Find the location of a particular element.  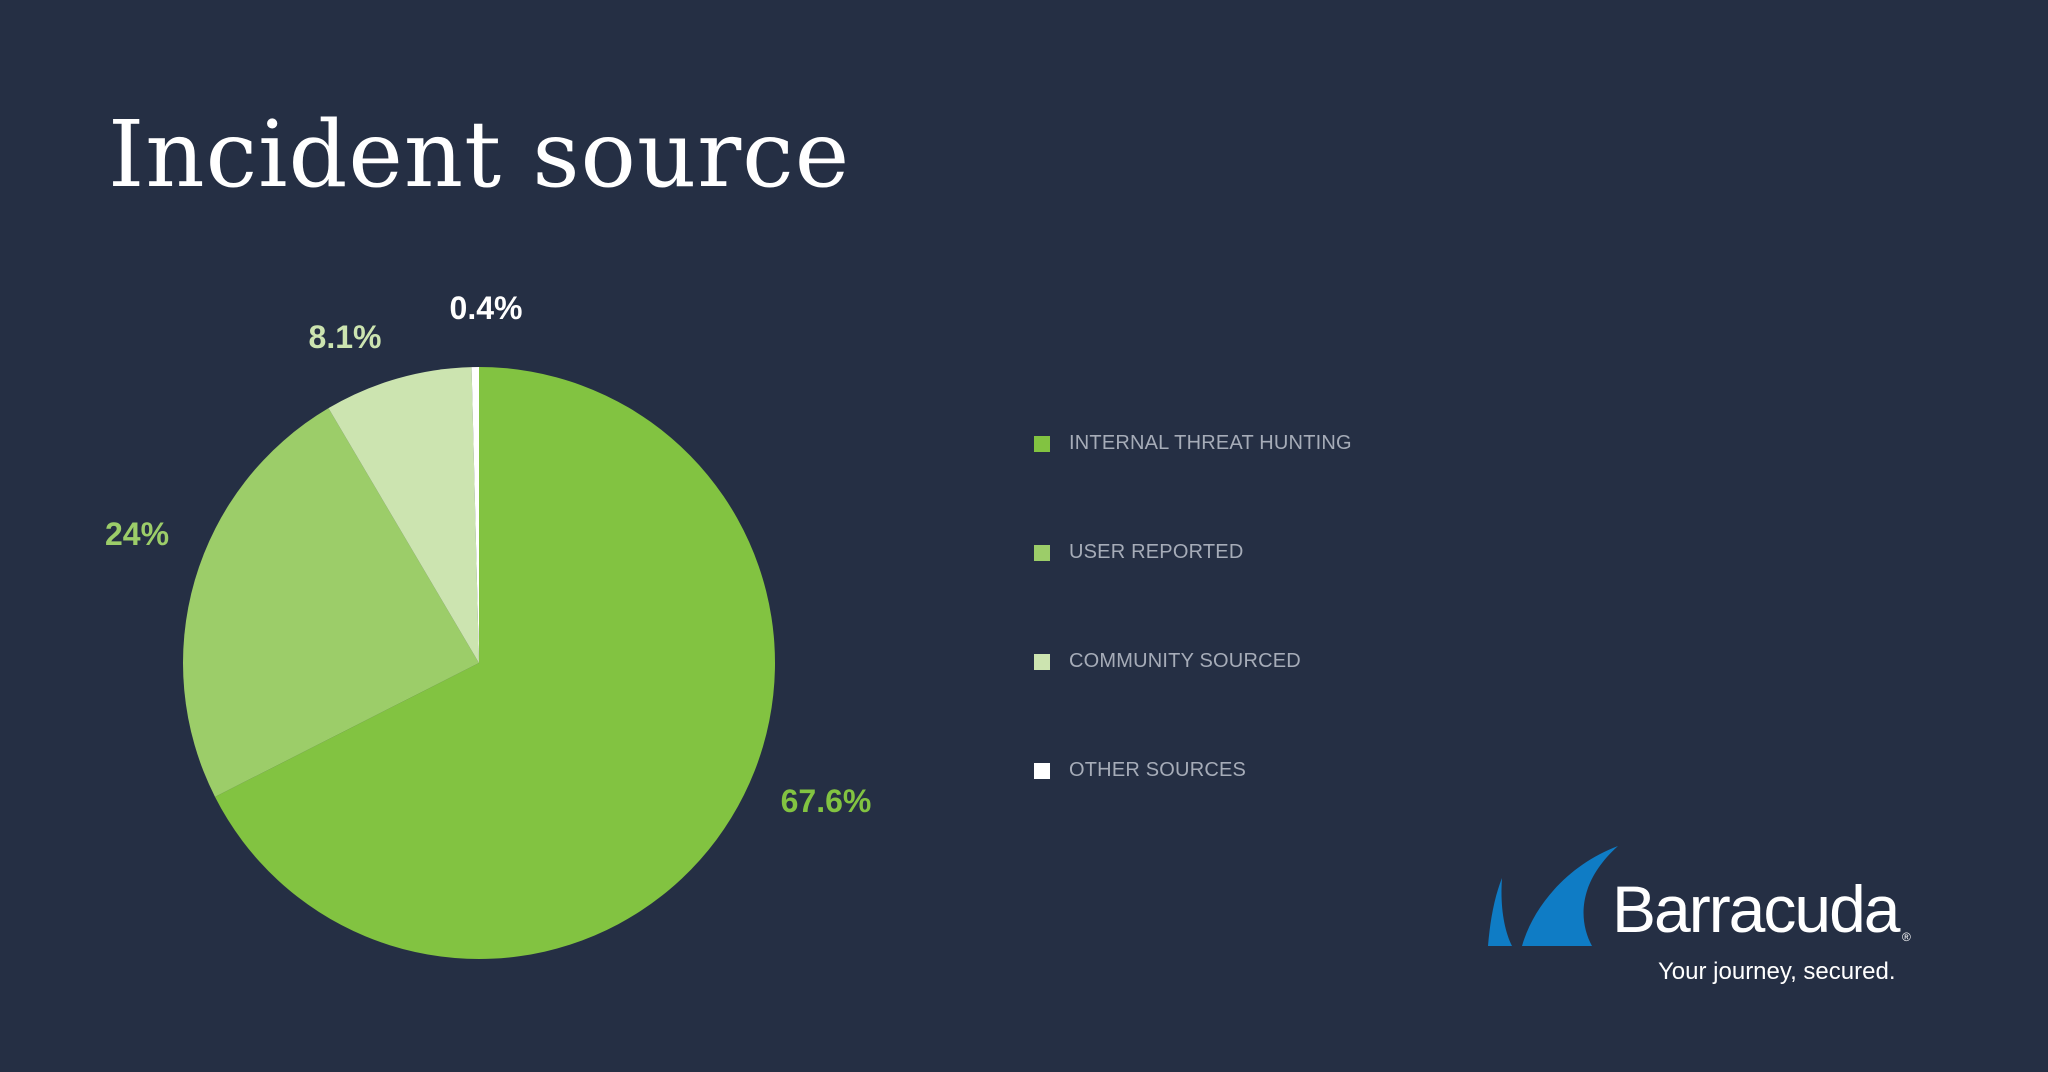

shark-fin-icon is located at coordinates (1553, 896).